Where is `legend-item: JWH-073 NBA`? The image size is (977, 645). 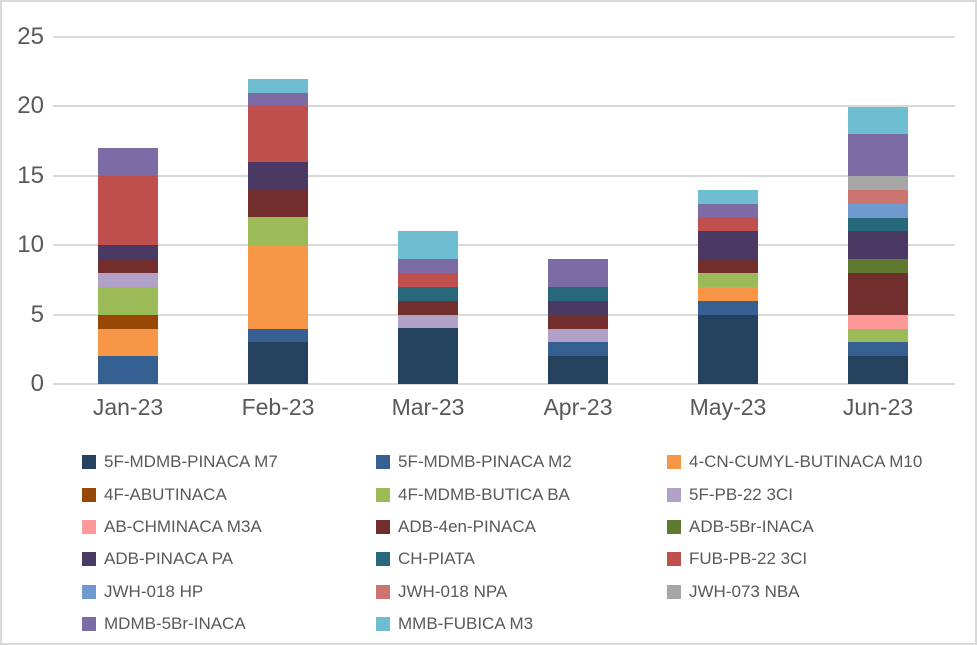
legend-item: JWH-073 NBA is located at coordinates (794, 592).